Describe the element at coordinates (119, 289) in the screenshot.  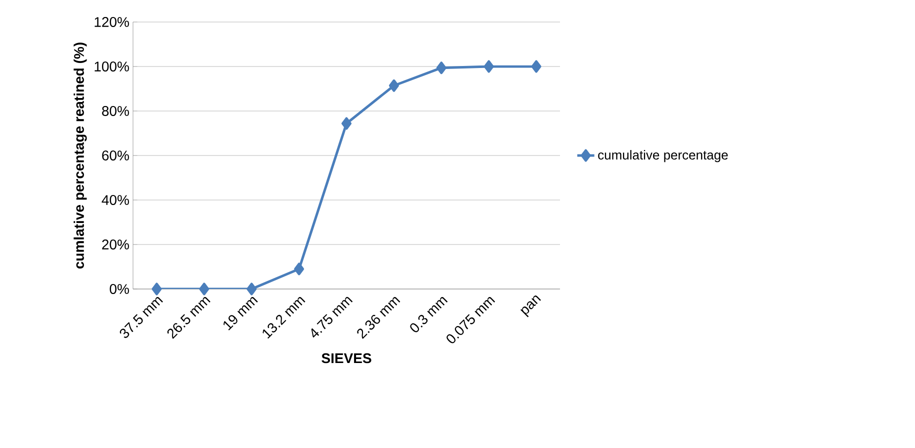
I see `y-tick-label: 0%` at that location.